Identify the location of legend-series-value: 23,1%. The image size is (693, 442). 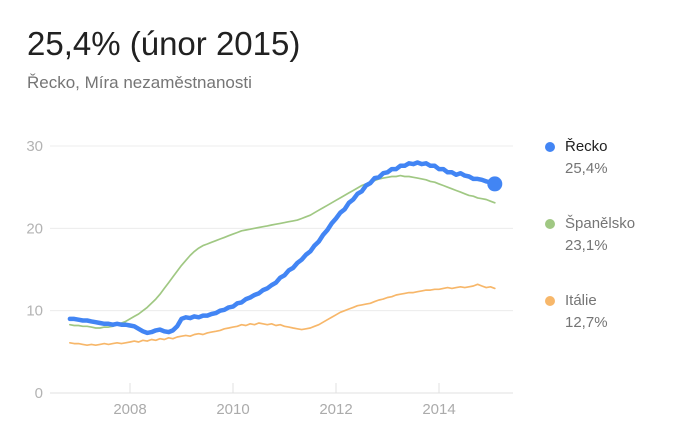
(586, 245).